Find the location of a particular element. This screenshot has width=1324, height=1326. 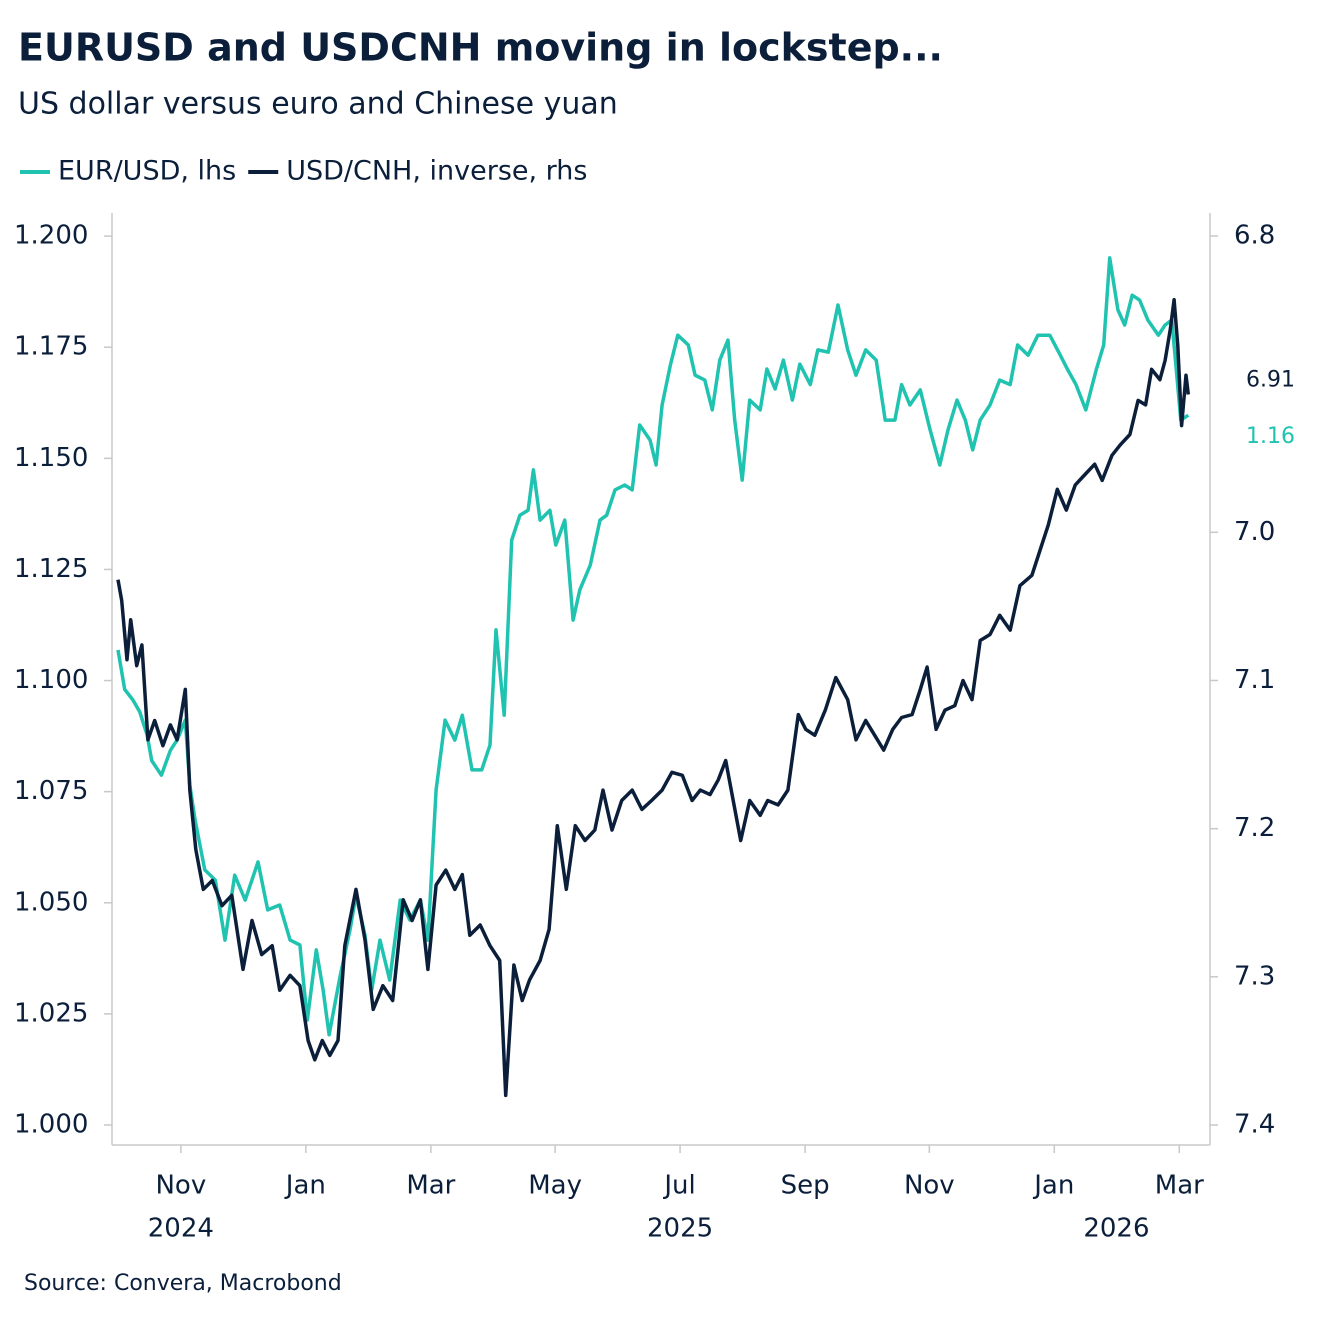

y-tick-label: 1.150 is located at coordinates (51, 458).